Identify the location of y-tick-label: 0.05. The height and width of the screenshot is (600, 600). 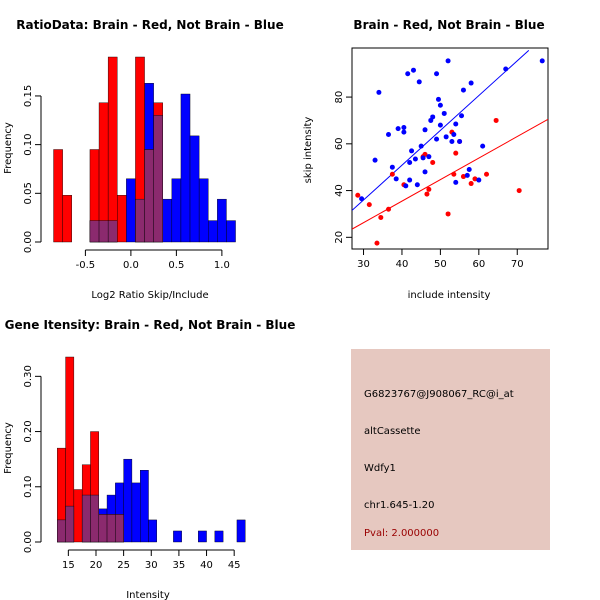
(28, 193).